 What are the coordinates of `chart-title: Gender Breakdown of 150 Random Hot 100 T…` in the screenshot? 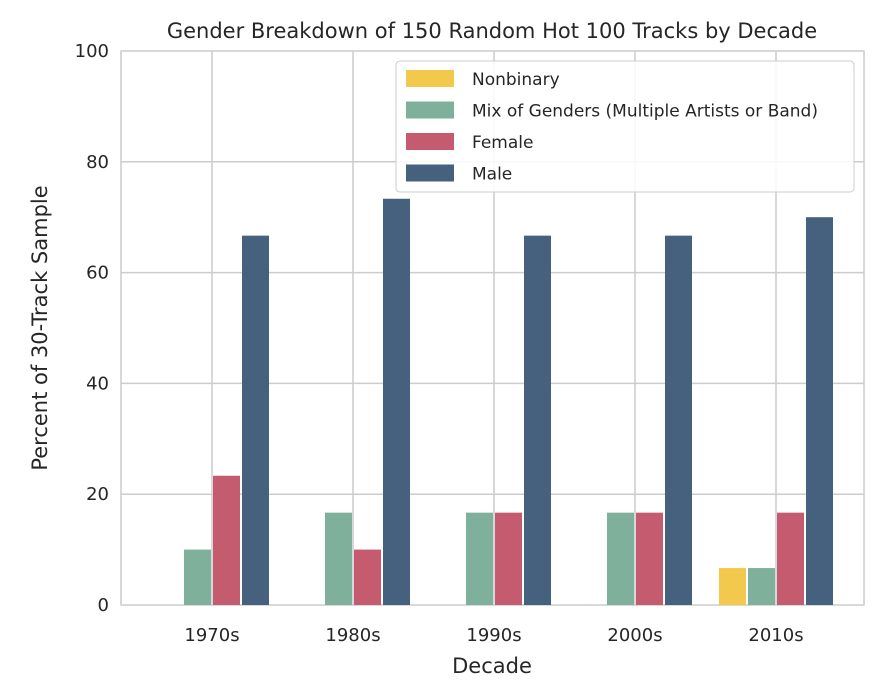 It's located at (492, 31).